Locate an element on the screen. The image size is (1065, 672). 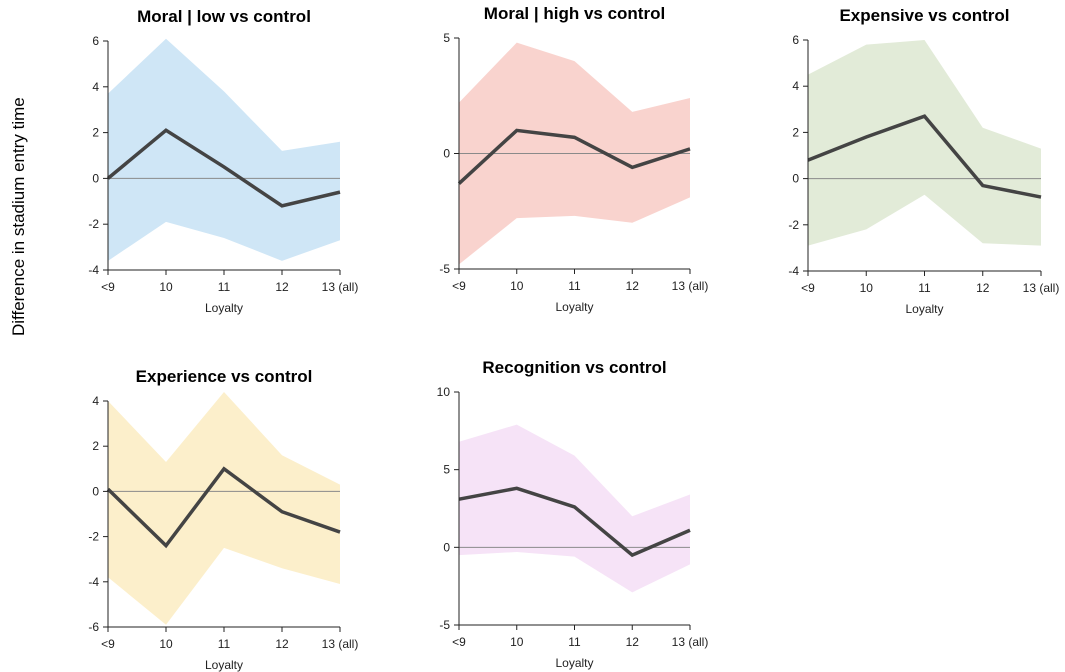
panel-title: Expensive vs control is located at coordinates (924, 15).